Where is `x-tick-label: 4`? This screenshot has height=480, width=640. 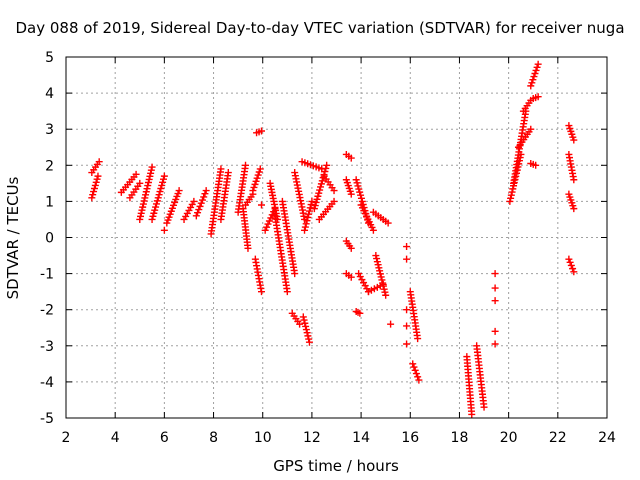
x-tick-label: 4 is located at coordinates (115, 438).